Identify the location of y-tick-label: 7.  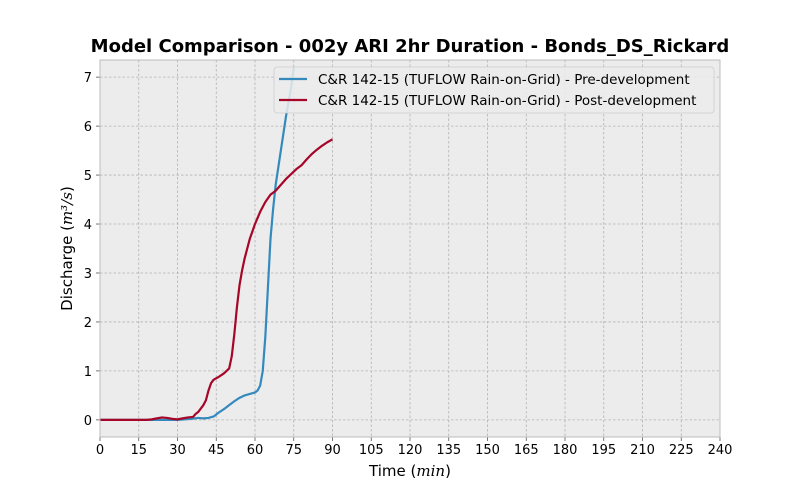
(88, 78).